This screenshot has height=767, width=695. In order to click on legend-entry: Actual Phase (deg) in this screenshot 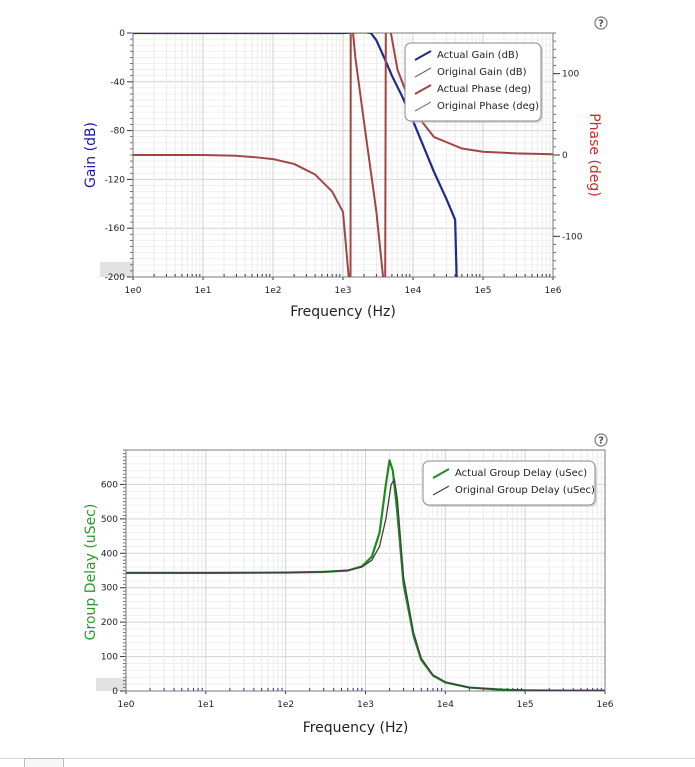, I will do `click(484, 89)`.